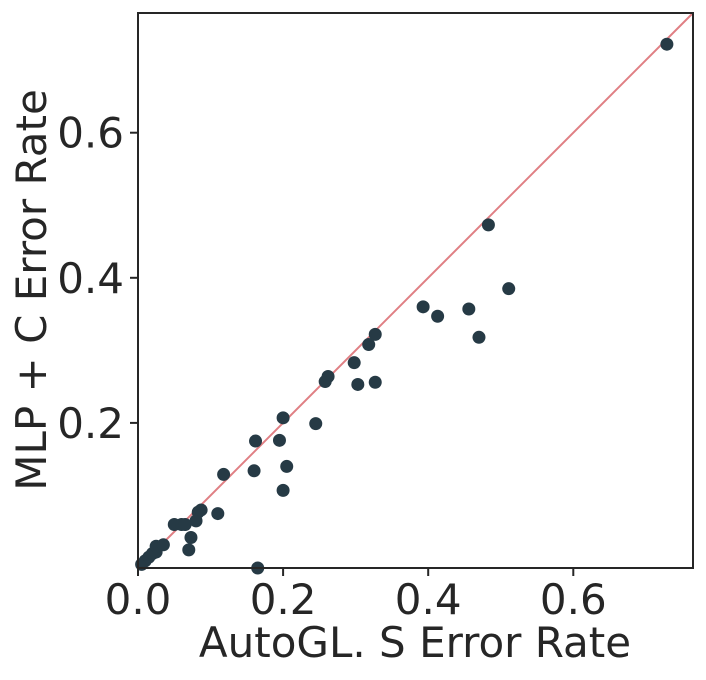  What do you see at coordinates (573, 599) in the screenshot?
I see `x-tick-label: 0.6` at bounding box center [573, 599].